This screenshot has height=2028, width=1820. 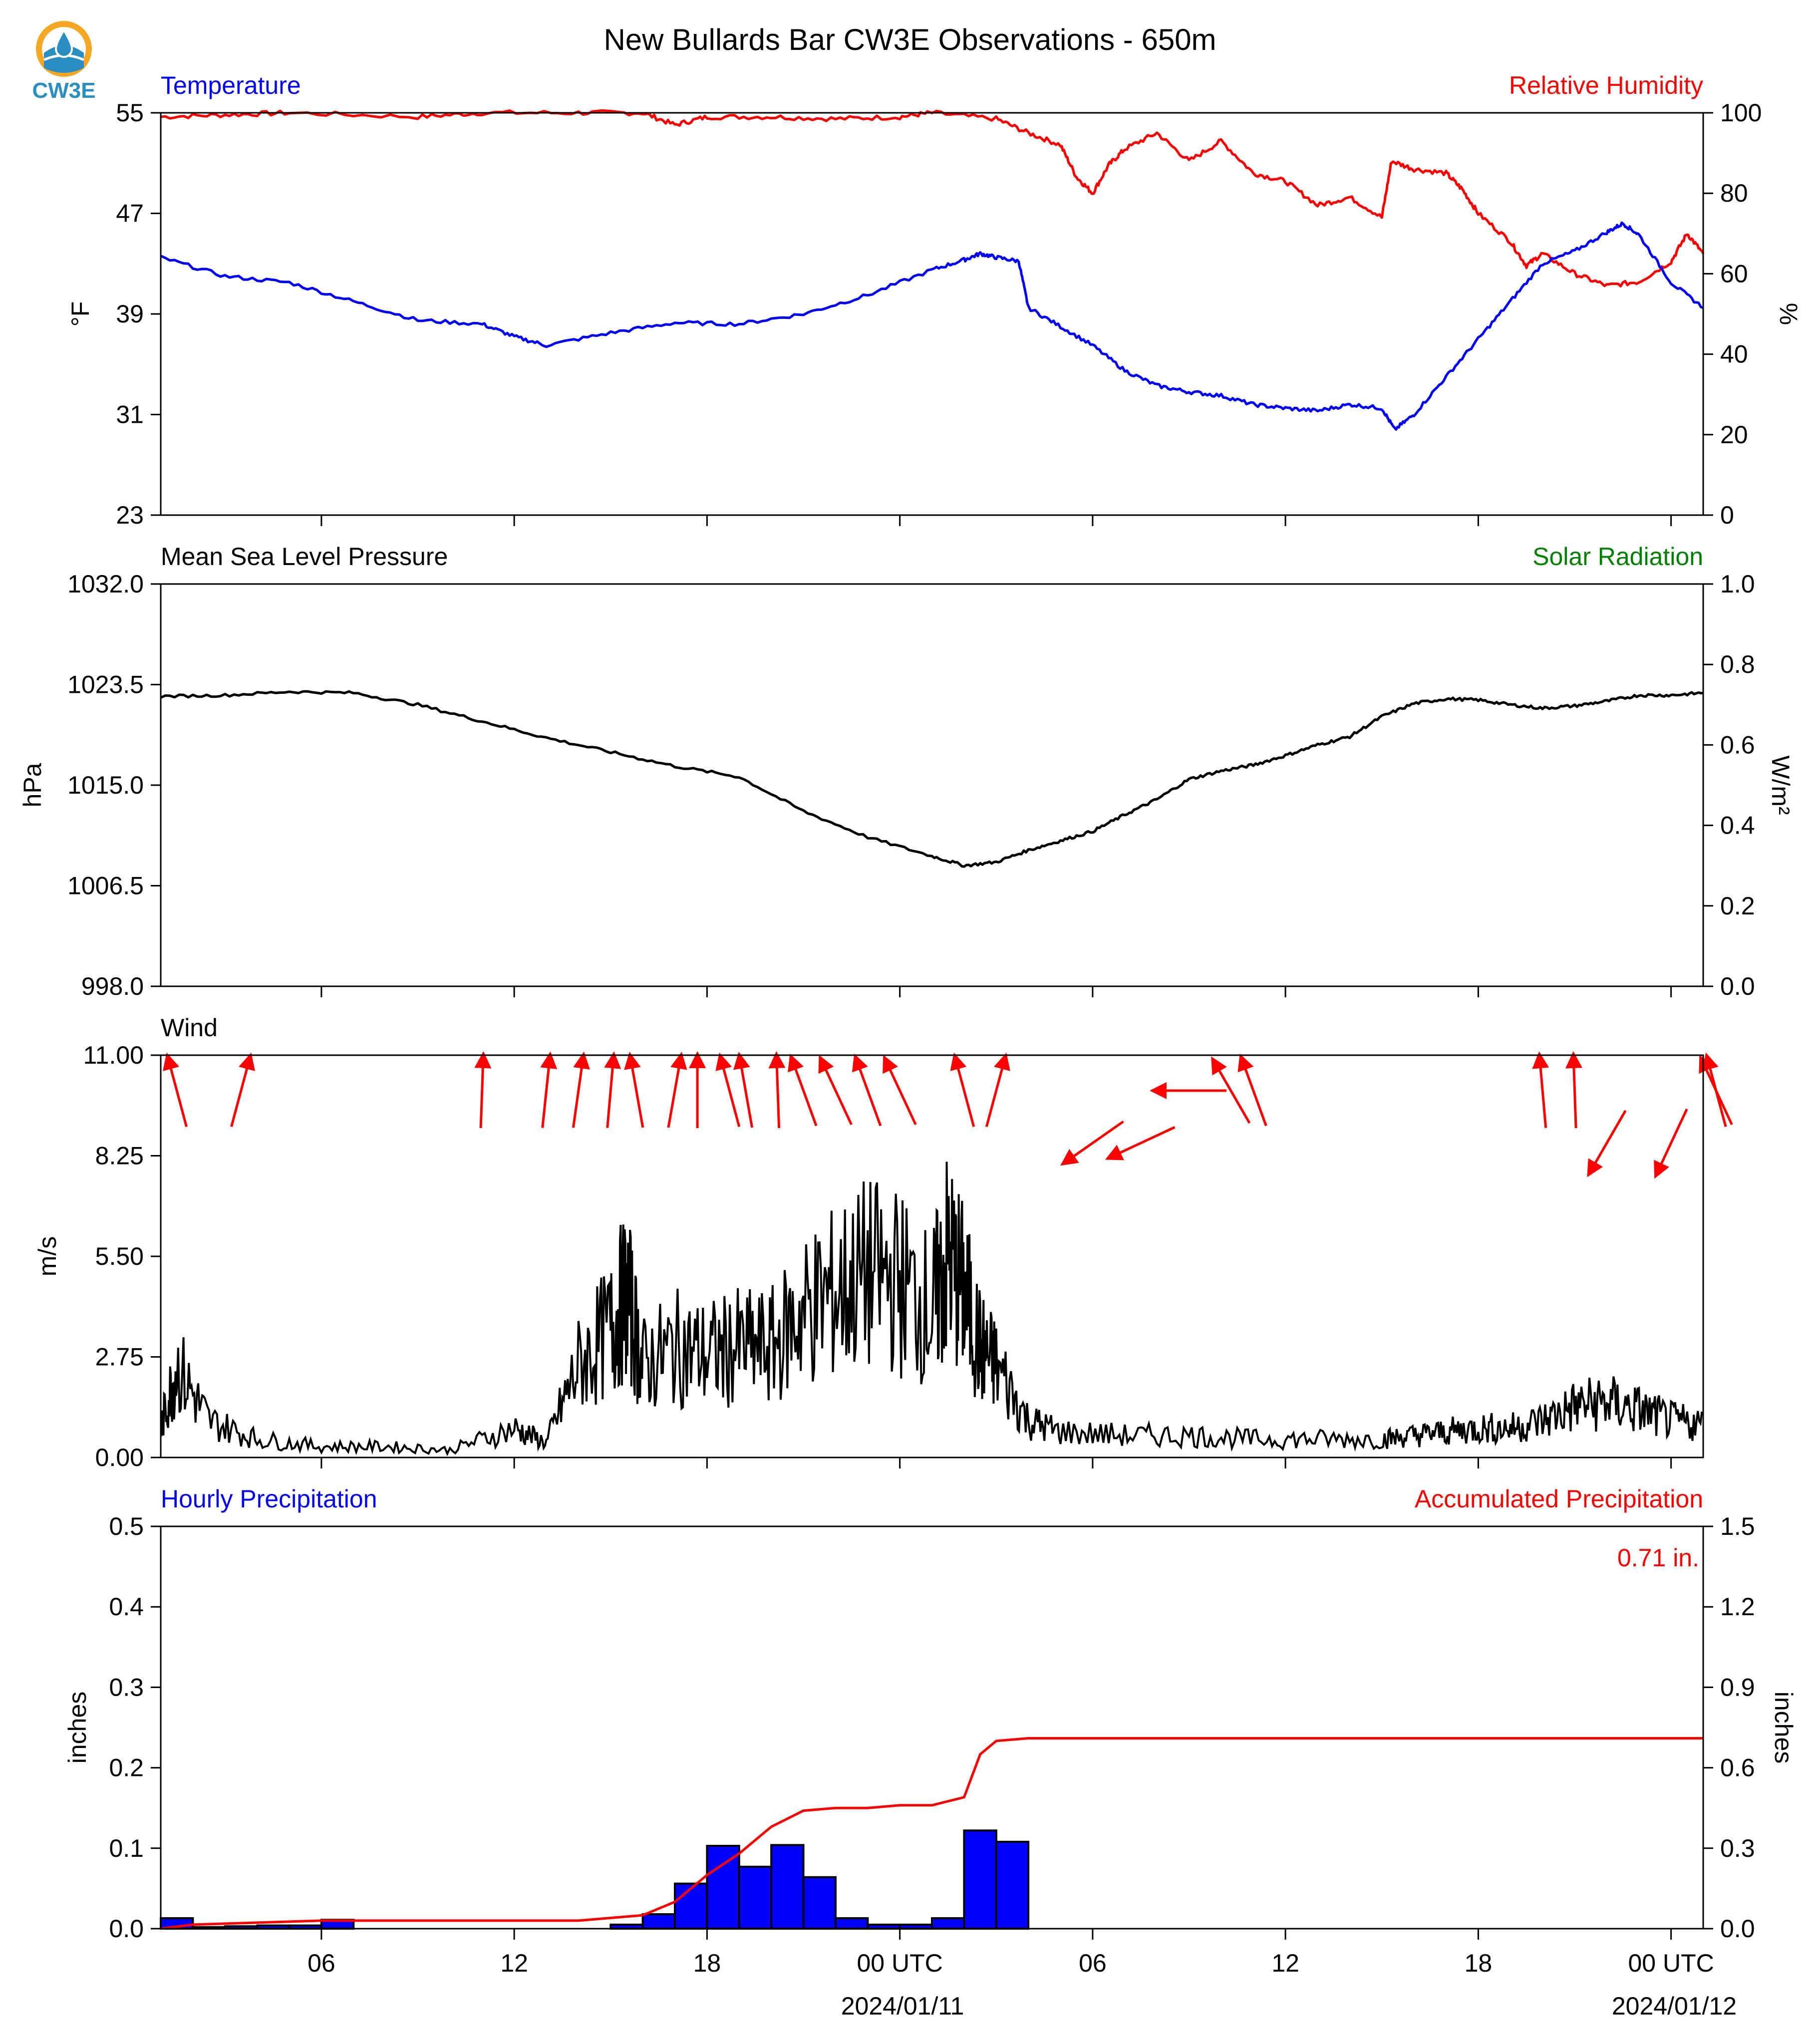 What do you see at coordinates (126, 1607) in the screenshot?
I see `left-y-tick-label: 0.4` at bounding box center [126, 1607].